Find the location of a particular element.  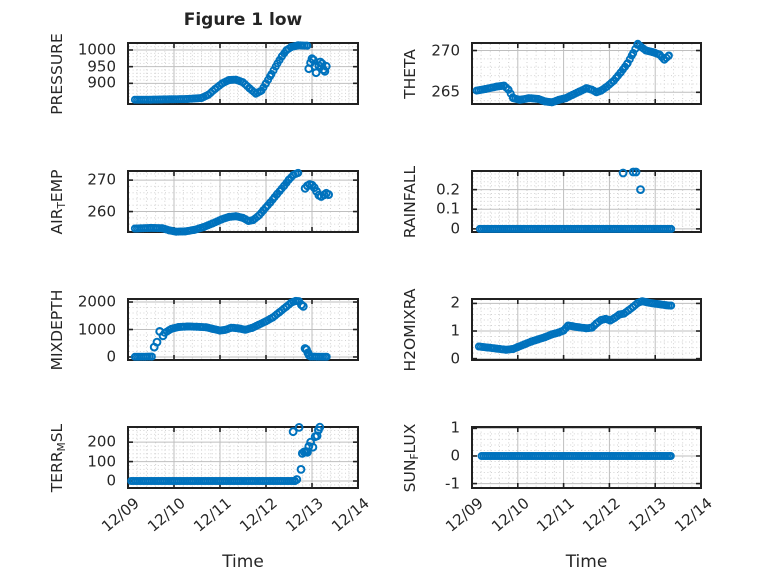

ytick-label-RAINFALL: 0.1 is located at coordinates (448, 208).